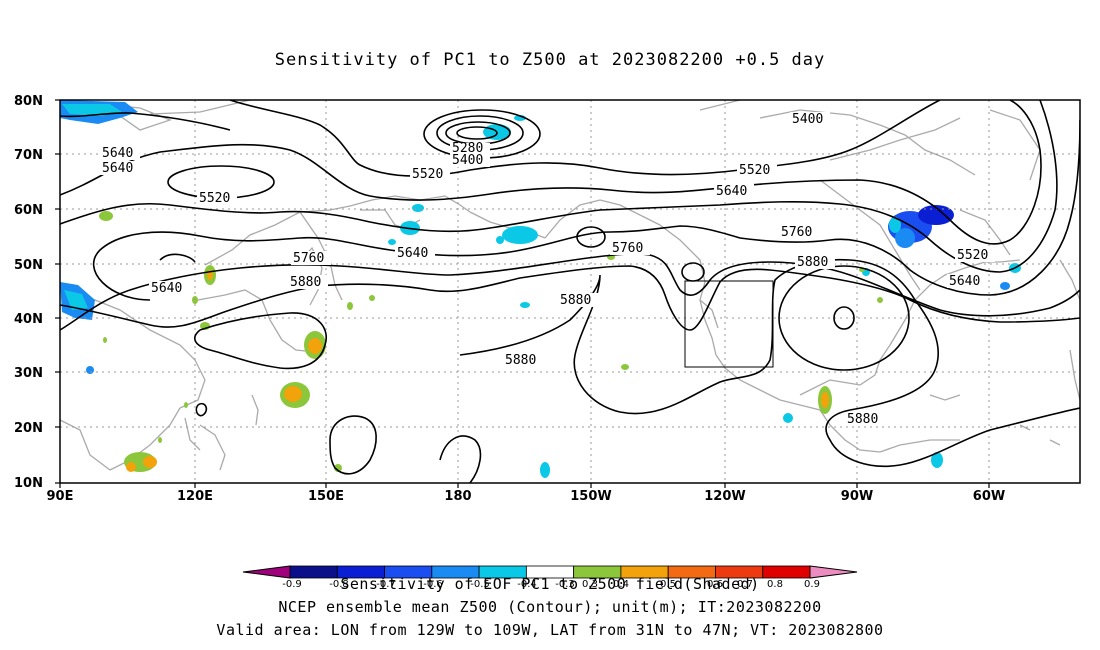 The width and height of the screenshot is (1100, 650). Describe the element at coordinates (715, 584) in the screenshot. I see `colorbar-tick: 0.6` at that location.